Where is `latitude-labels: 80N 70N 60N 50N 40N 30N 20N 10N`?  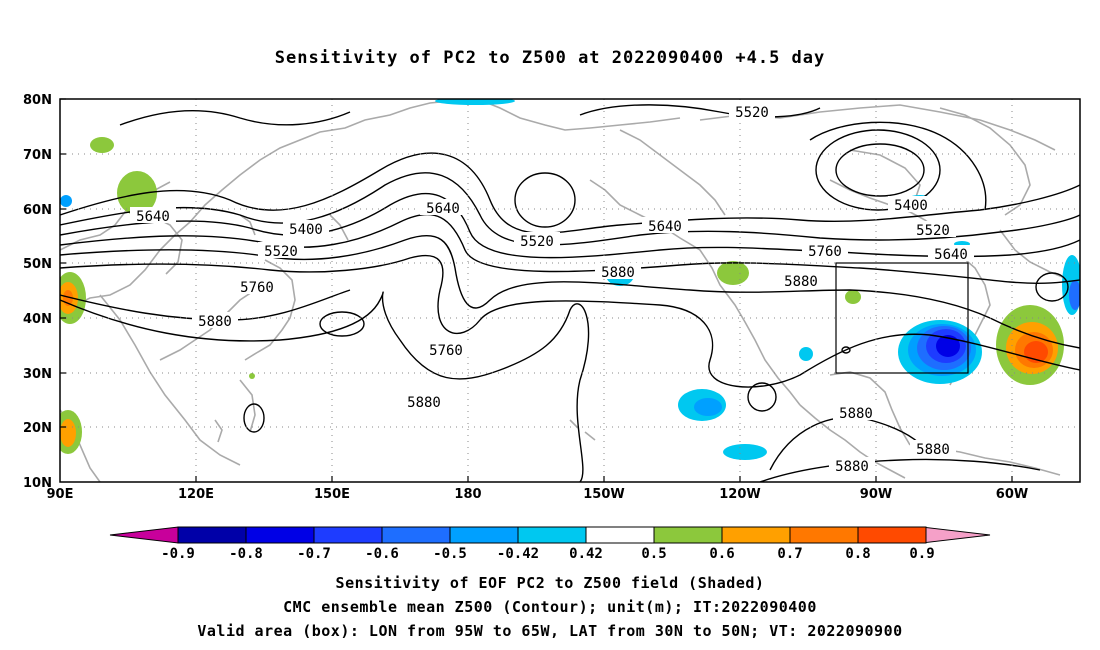
latitude-labels: 80N 70N 60N 50N 40N 30N 20N 10N is located at coordinates (37, 292).